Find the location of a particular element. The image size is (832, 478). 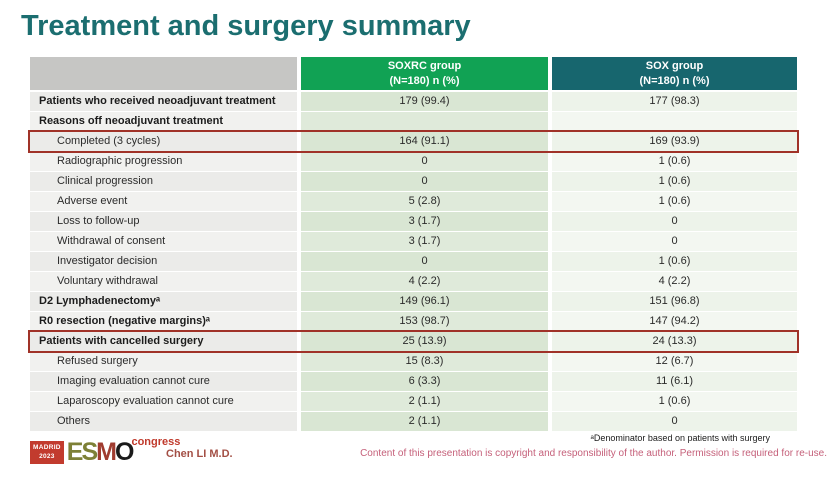

table-row: Adverse event 5 (2.8) 1 (0.6) is located at coordinates (413, 201).